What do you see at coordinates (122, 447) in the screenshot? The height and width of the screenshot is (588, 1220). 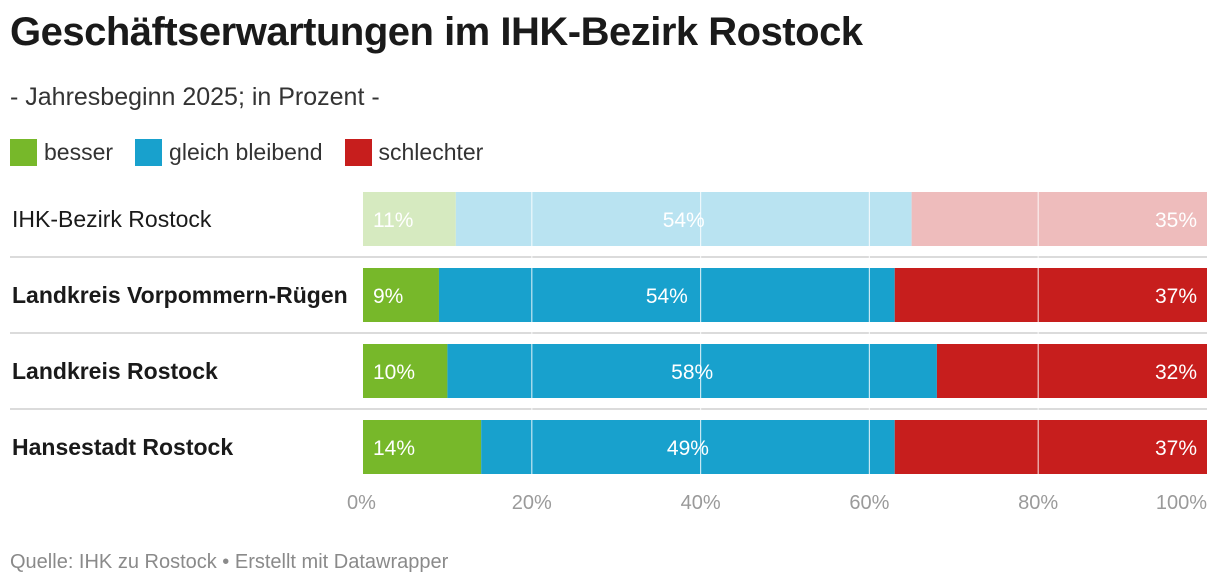 I see `category-label: Hansestadt Rostock` at bounding box center [122, 447].